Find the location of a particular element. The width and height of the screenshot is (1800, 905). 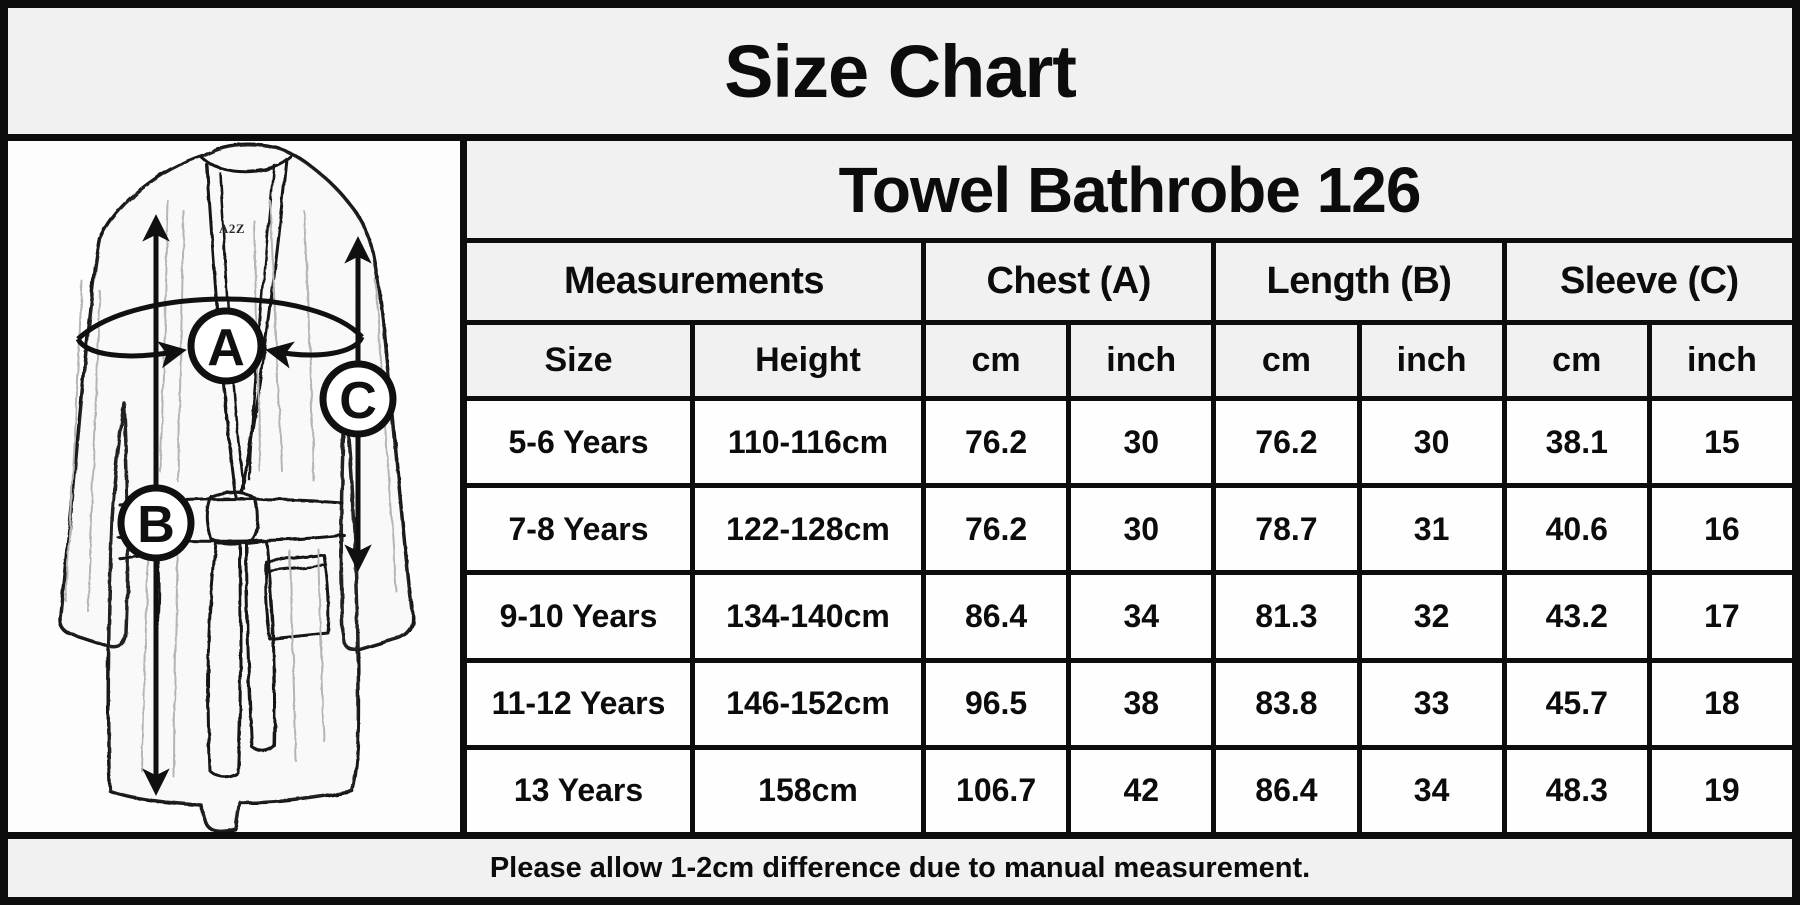

sleeve-label: C is located at coordinates (358, 401).